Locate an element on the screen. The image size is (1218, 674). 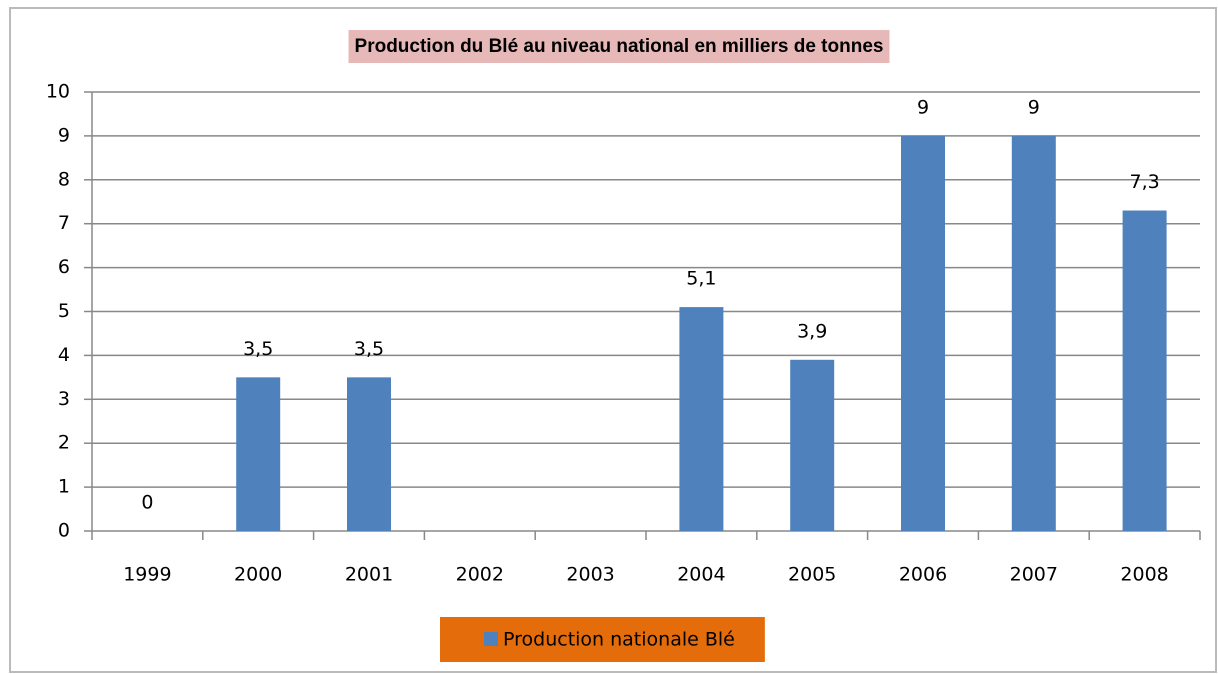
x-tick-label: 2001 is located at coordinates (369, 575).